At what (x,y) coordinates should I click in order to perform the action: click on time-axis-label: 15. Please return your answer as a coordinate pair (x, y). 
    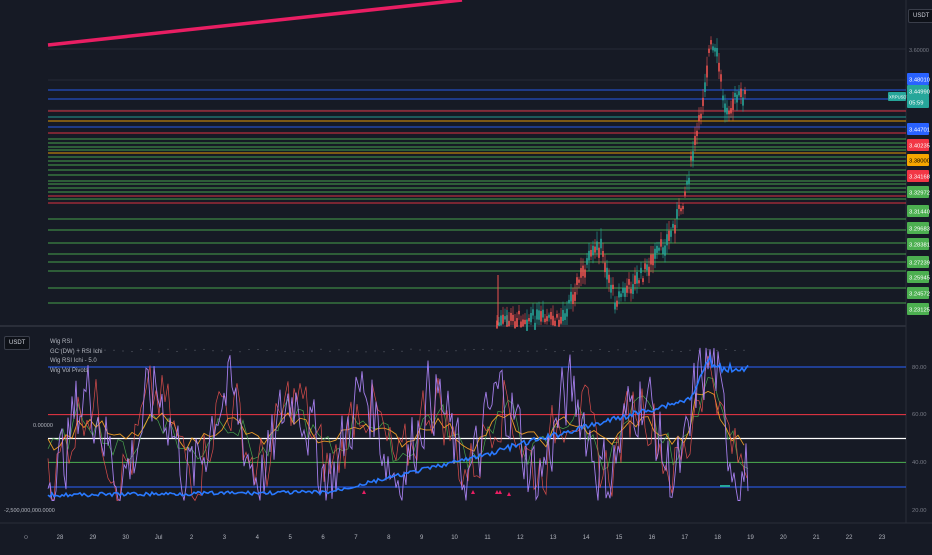
    Looking at the image, I should click on (619, 538).